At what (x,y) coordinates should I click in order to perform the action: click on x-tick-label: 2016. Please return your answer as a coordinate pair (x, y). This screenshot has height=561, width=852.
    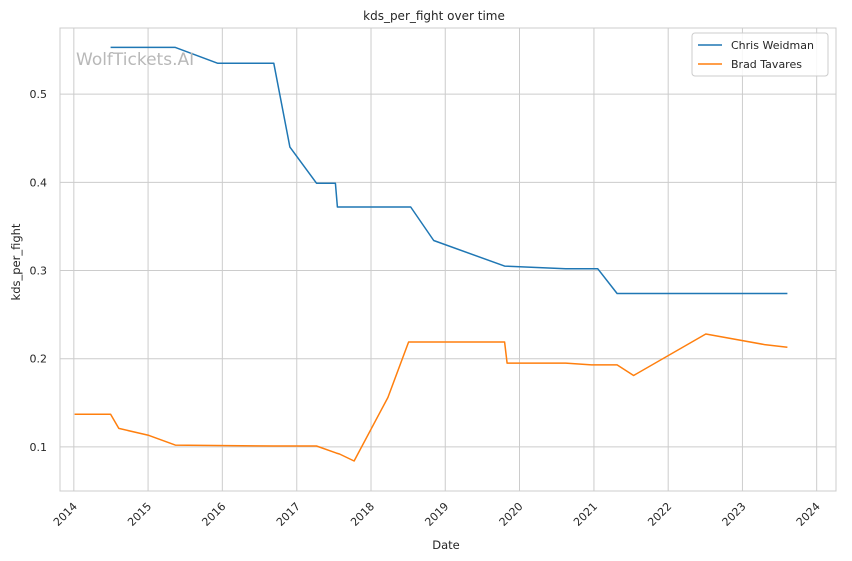
    Looking at the image, I should click on (213, 514).